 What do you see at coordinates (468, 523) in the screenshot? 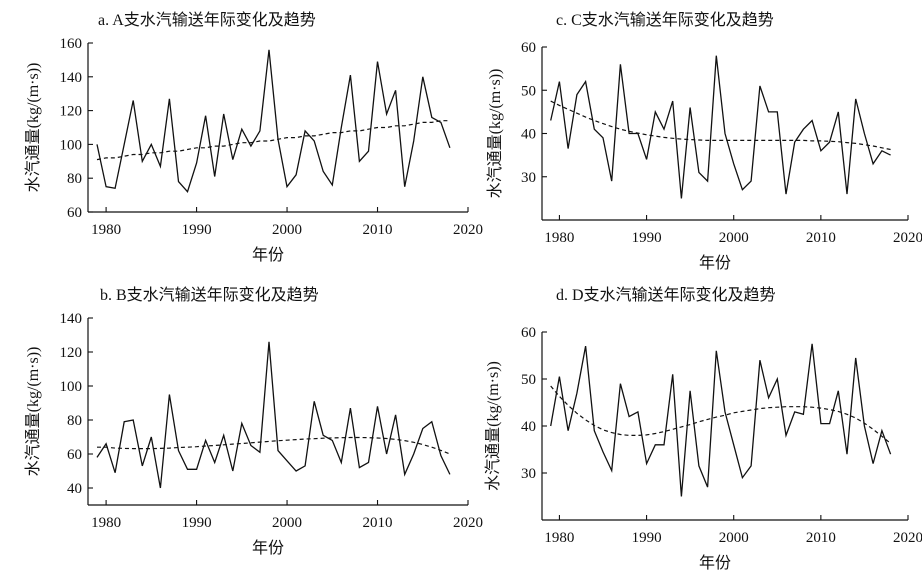
I see `panel-b-x-tick-label: 2020` at bounding box center [468, 523].